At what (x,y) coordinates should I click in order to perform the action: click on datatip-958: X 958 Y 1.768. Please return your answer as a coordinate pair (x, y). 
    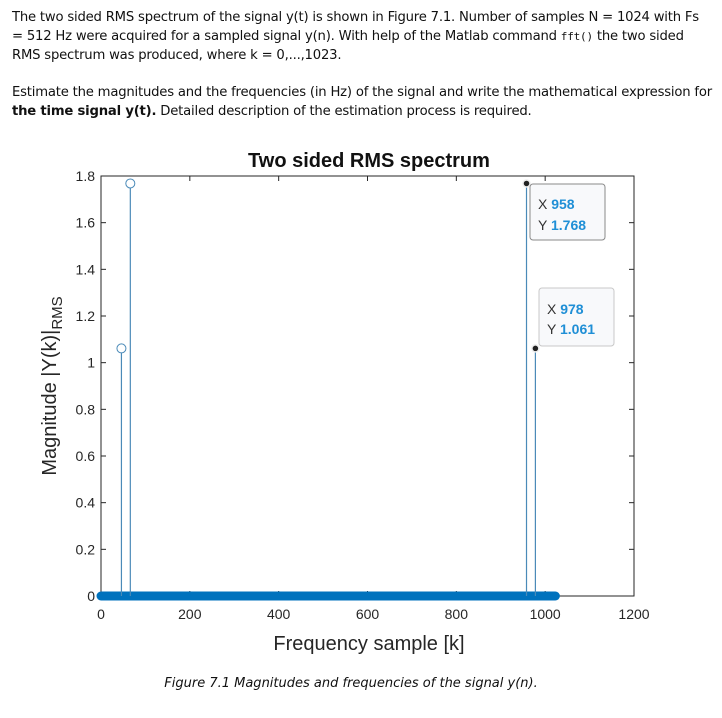
    Looking at the image, I should click on (567, 212).